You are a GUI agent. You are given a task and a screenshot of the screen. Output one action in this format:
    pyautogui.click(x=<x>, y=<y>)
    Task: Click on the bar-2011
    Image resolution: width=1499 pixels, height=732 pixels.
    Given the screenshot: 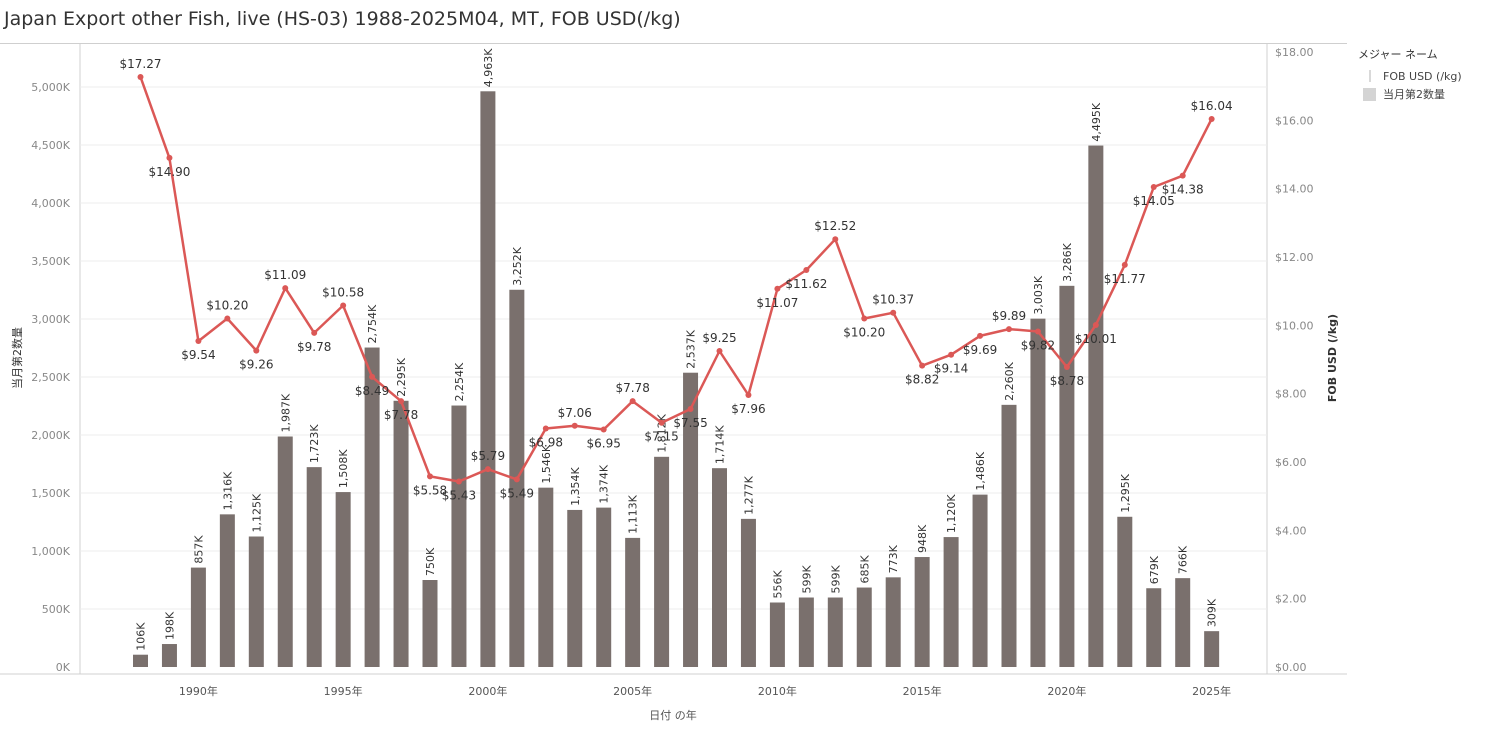 What is the action you would take?
    pyautogui.click(x=806, y=632)
    